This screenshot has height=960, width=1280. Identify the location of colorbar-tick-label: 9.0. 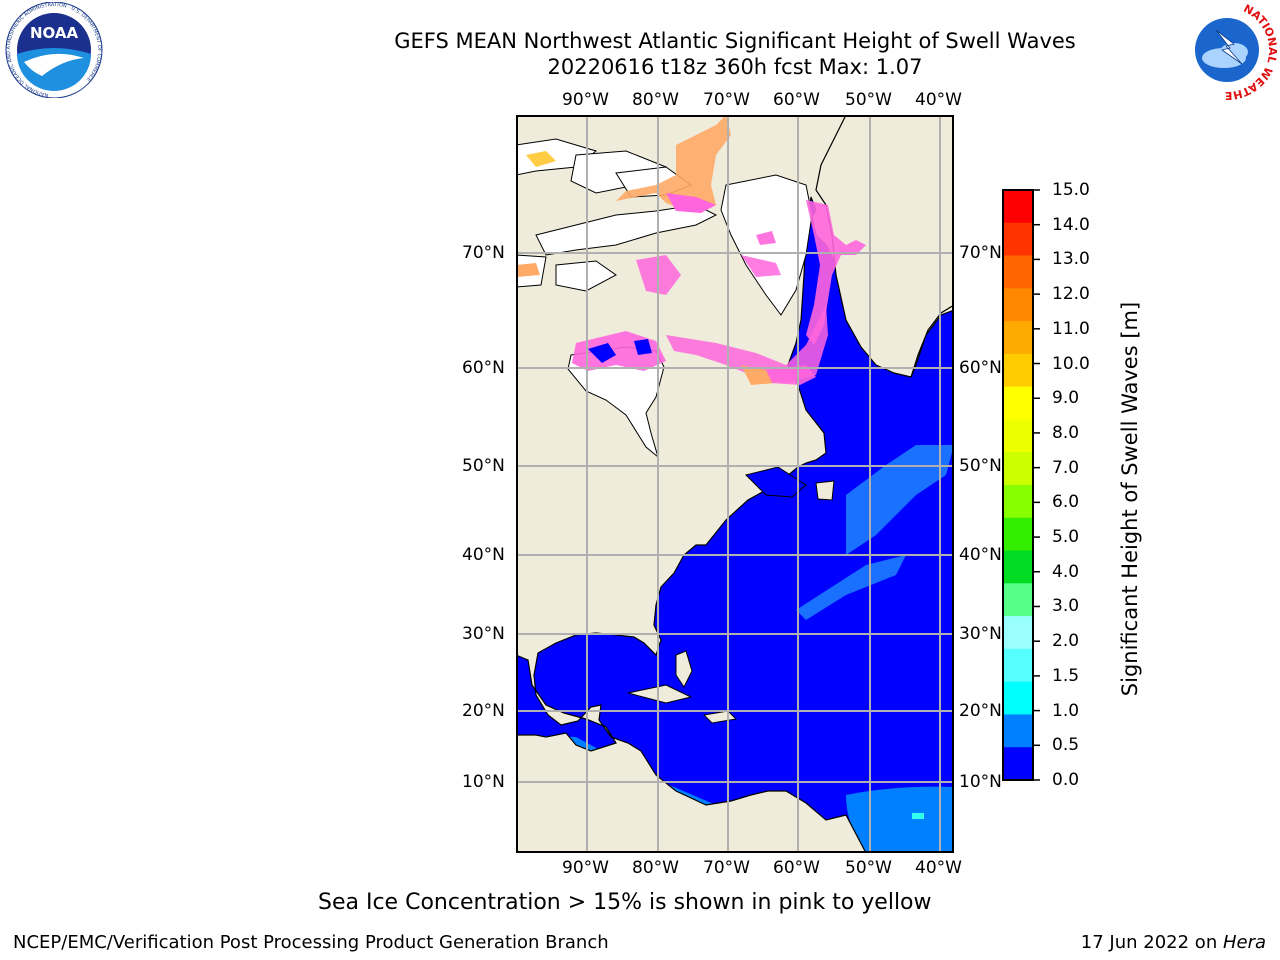
(1066, 398).